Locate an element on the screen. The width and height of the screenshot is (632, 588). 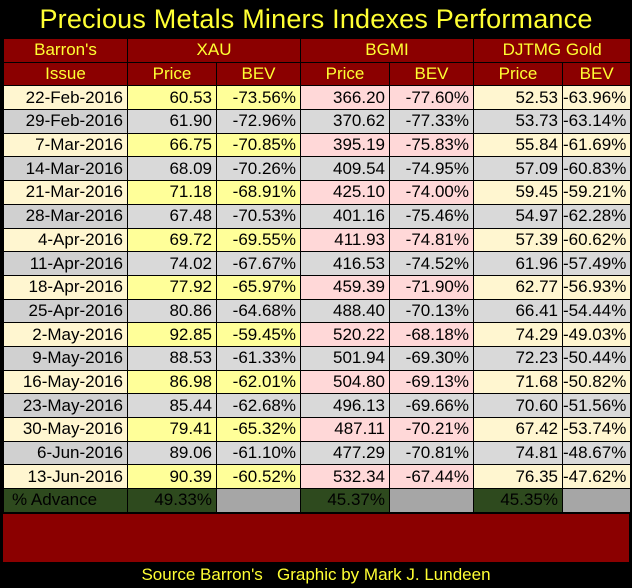
cell-issue-date: 18-Apr-2016 is located at coordinates (65, 287).